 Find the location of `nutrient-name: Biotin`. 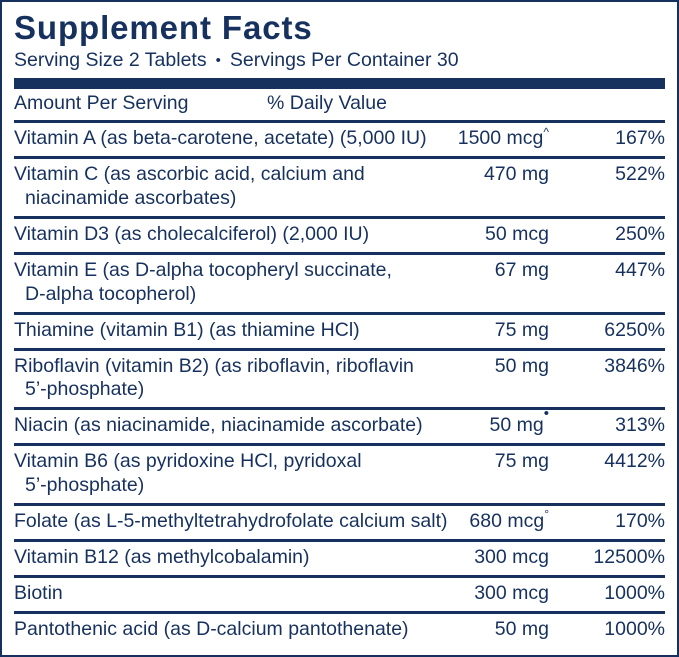

nutrient-name: Biotin is located at coordinates (240, 594).